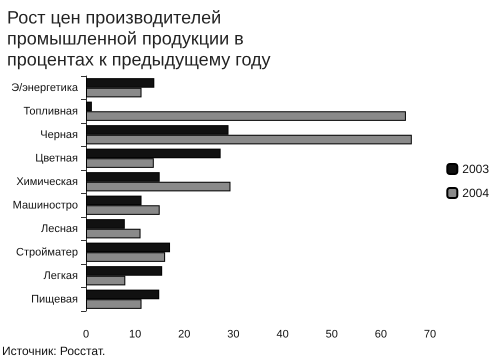 The height and width of the screenshot is (363, 500). What do you see at coordinates (184, 334) in the screenshot?
I see `x-tick-label: 20` at bounding box center [184, 334].